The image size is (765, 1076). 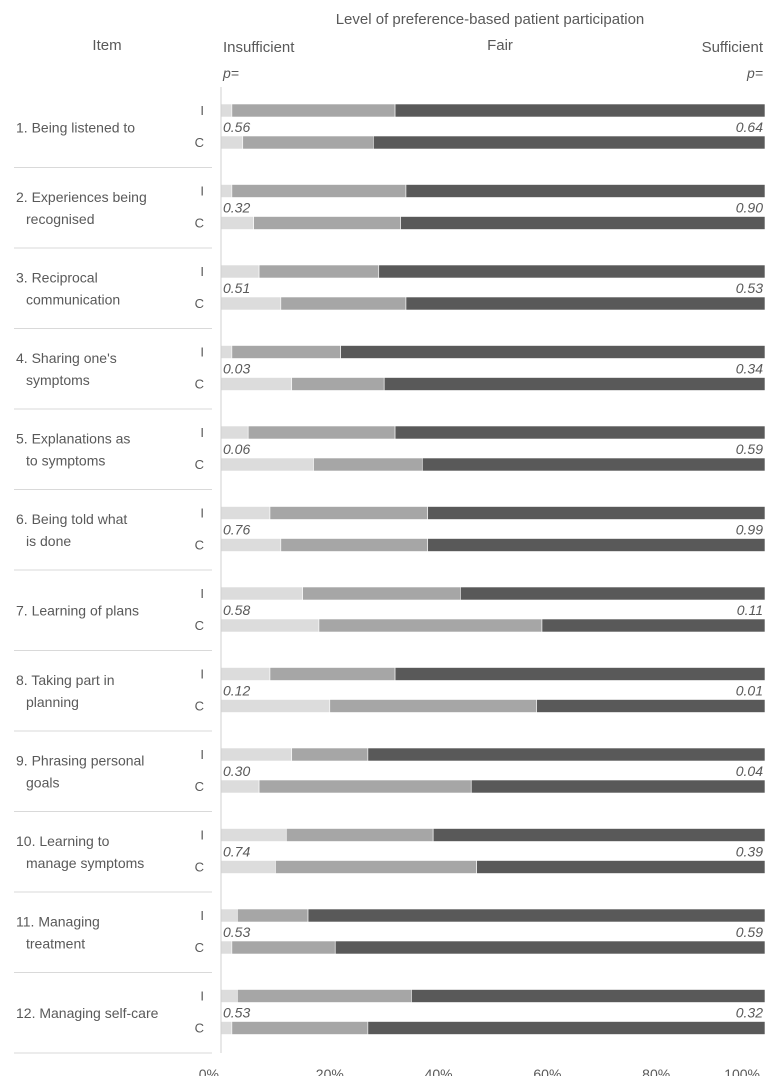 What do you see at coordinates (230, 73) in the screenshot?
I see `p-header-left: p=` at bounding box center [230, 73].